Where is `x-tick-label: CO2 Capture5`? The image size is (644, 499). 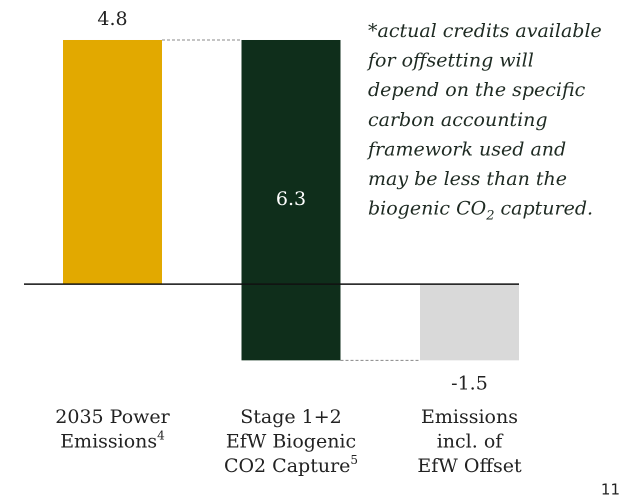
x-tick-label: CO2 Capture5 is located at coordinates (291, 465).